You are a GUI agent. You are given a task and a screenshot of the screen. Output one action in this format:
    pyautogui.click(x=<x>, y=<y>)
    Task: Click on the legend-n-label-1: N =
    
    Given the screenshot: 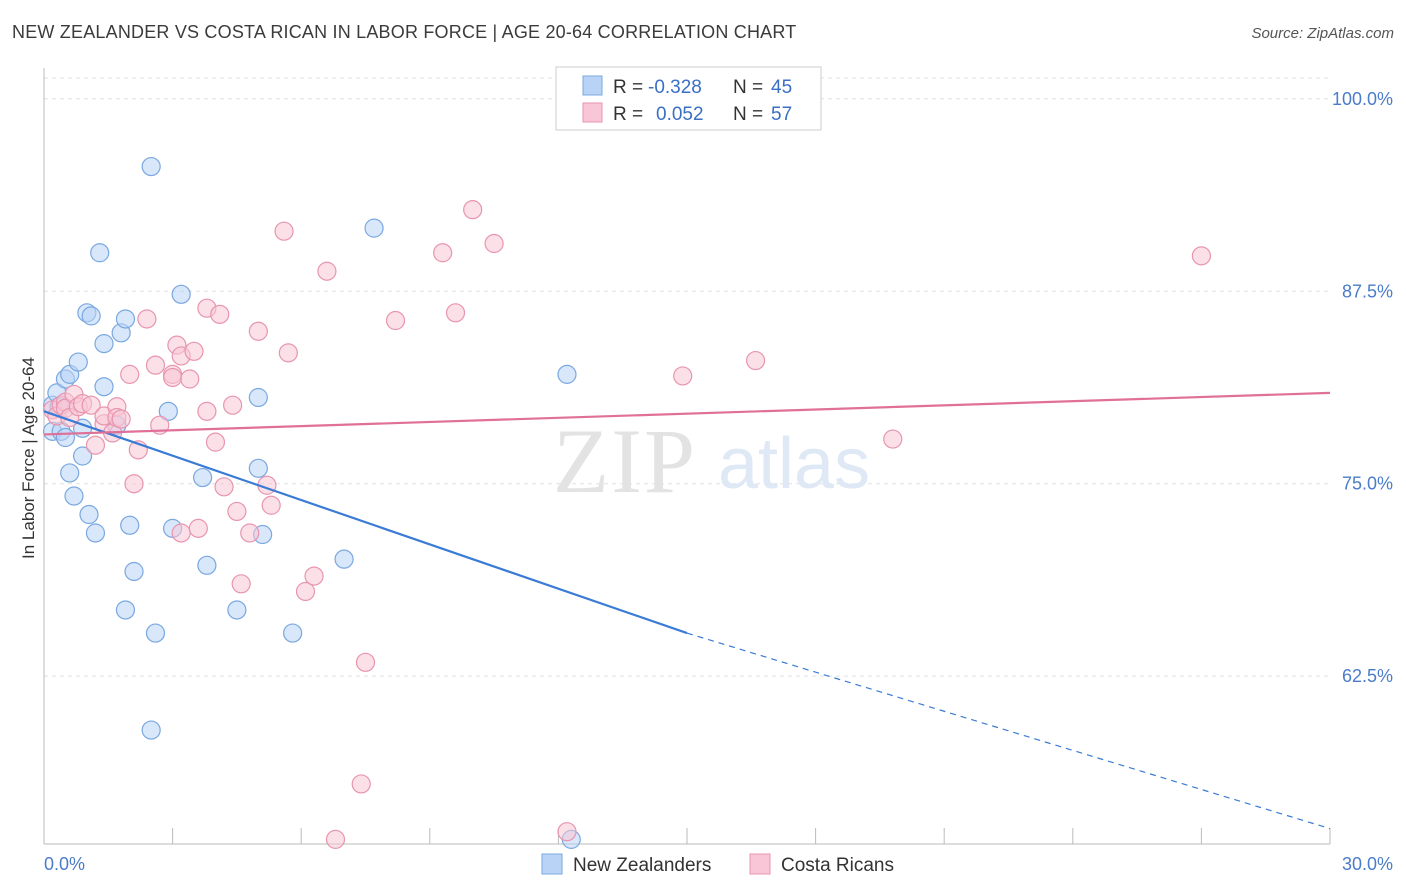 What is the action you would take?
    pyautogui.click(x=748, y=114)
    